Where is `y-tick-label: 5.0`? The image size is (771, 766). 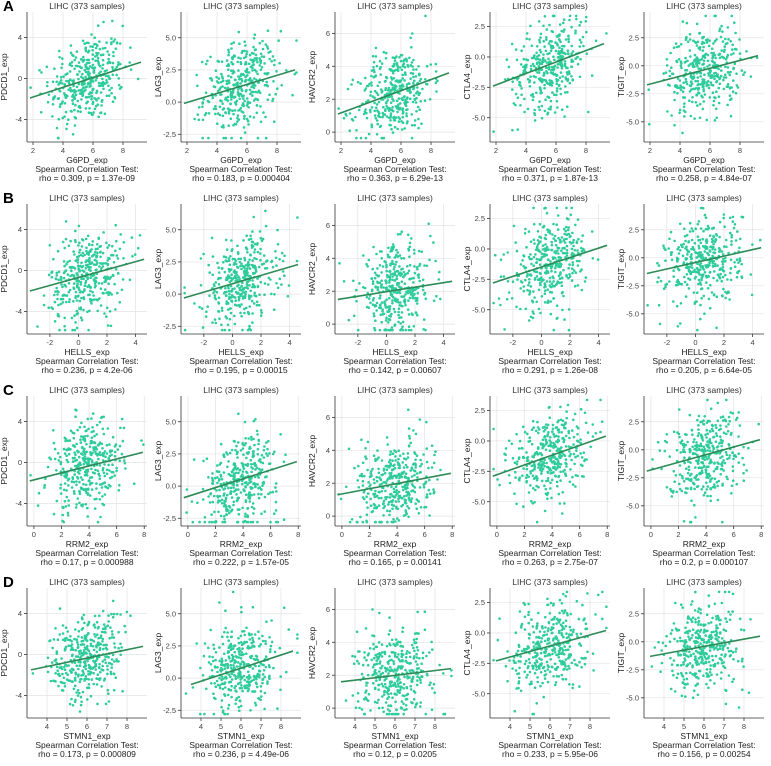 y-tick-label: 5.0 is located at coordinates (171, 37).